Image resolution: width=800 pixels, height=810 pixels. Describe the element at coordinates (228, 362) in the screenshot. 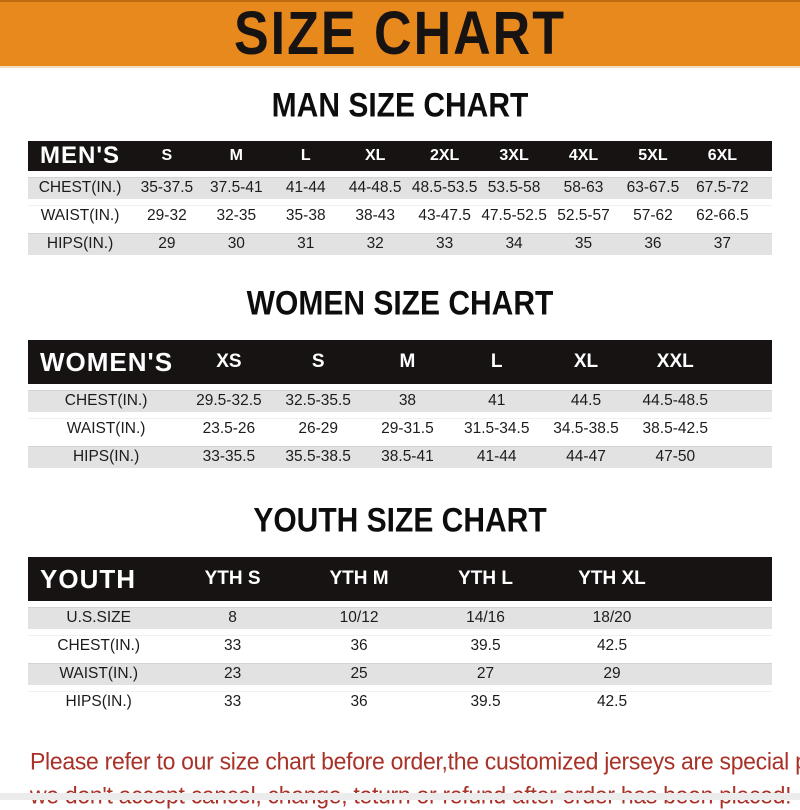

I see `size-column-header: XS` at that location.